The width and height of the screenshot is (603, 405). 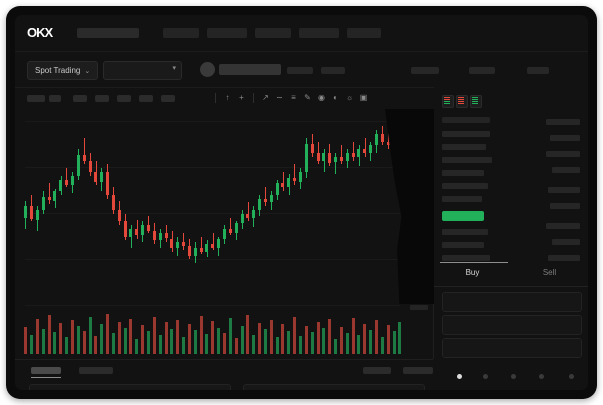 I want to click on chart-gridline, so click(x=212, y=305).